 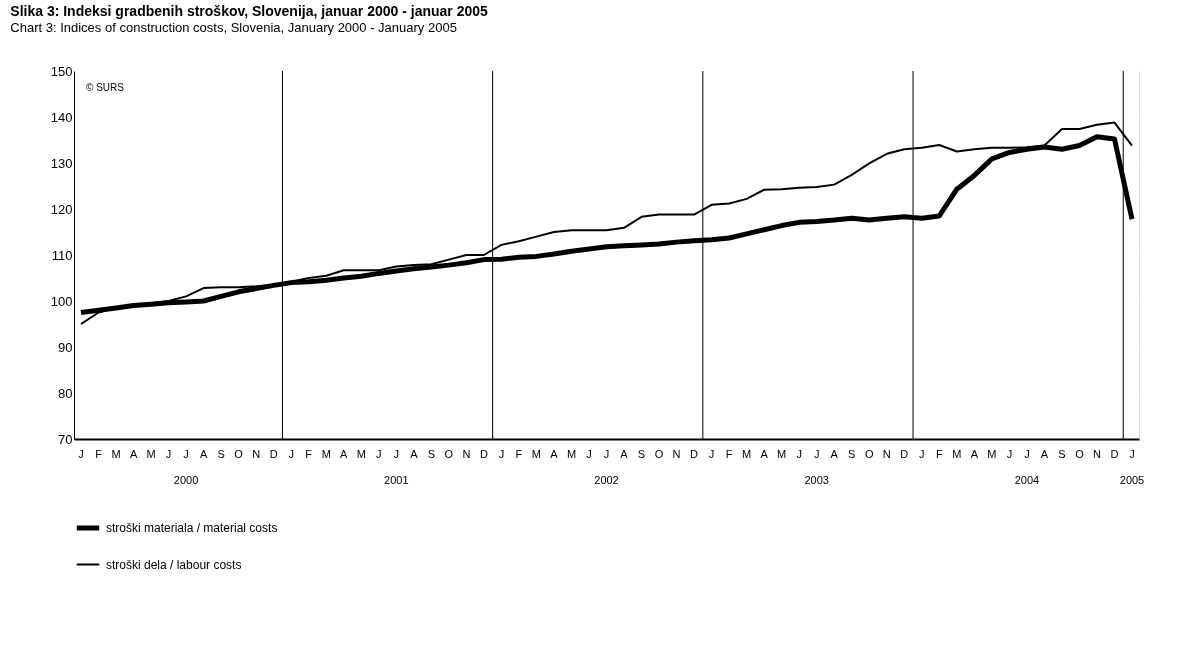 What do you see at coordinates (62, 255) in the screenshot?
I see `y-tick-label: 110` at bounding box center [62, 255].